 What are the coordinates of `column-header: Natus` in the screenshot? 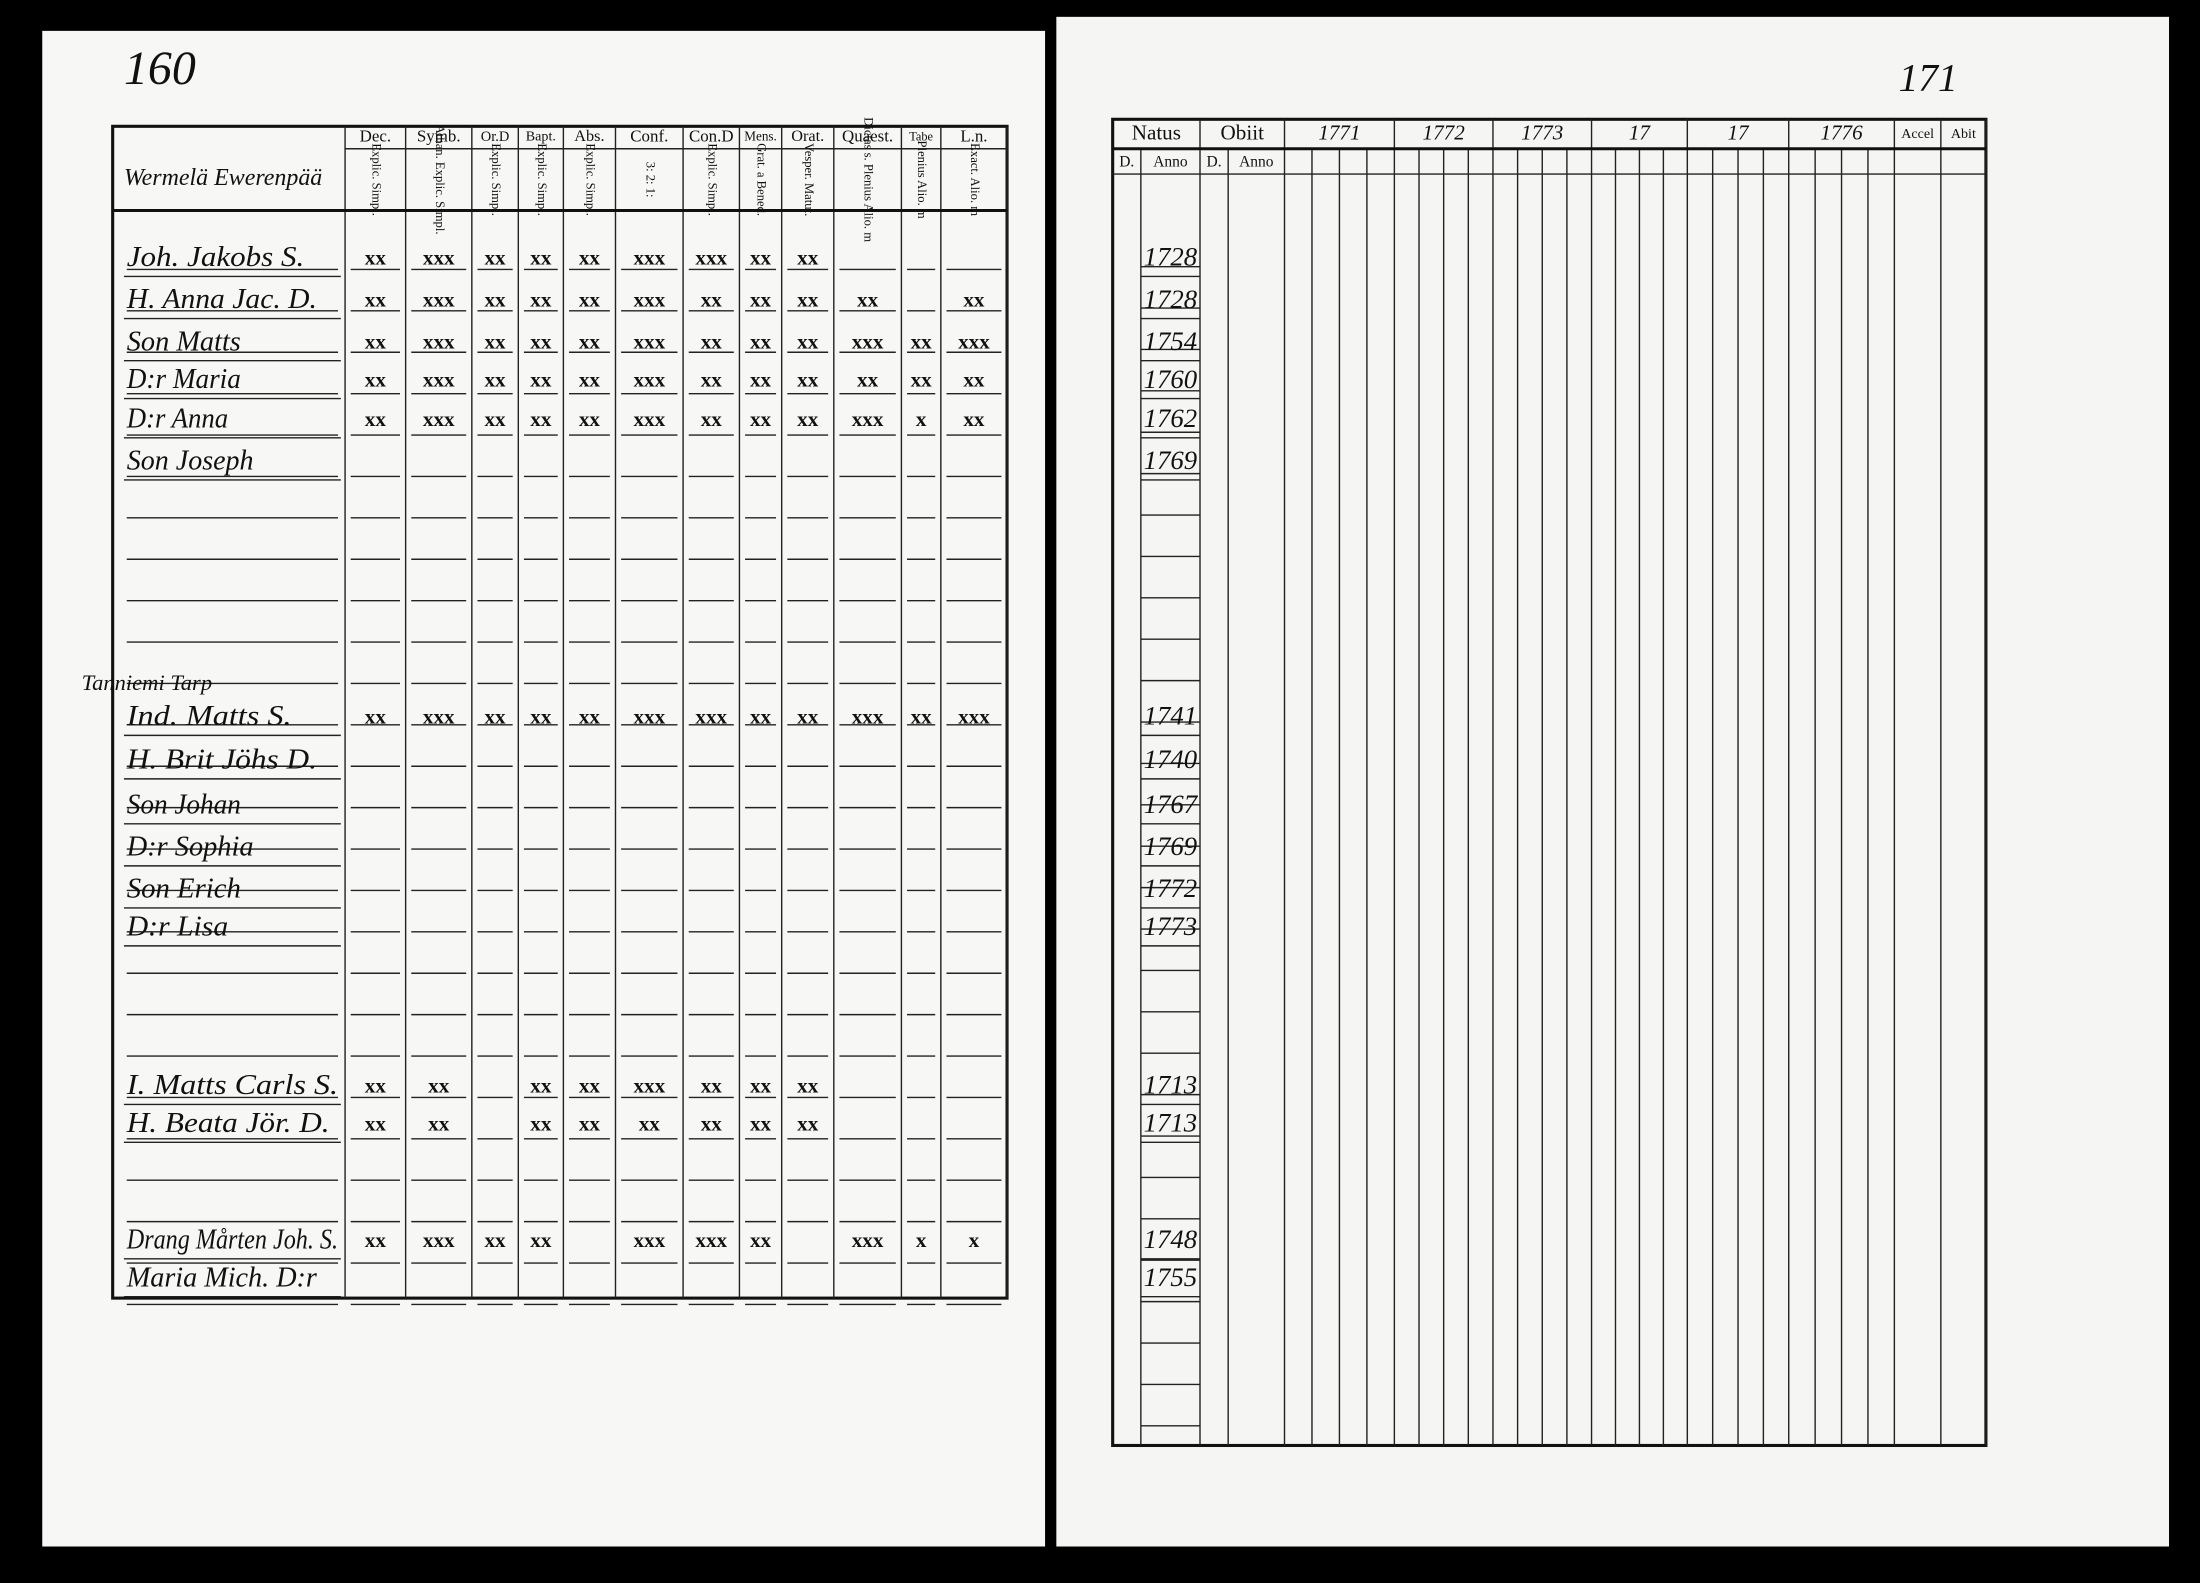 It's located at (1156, 133).